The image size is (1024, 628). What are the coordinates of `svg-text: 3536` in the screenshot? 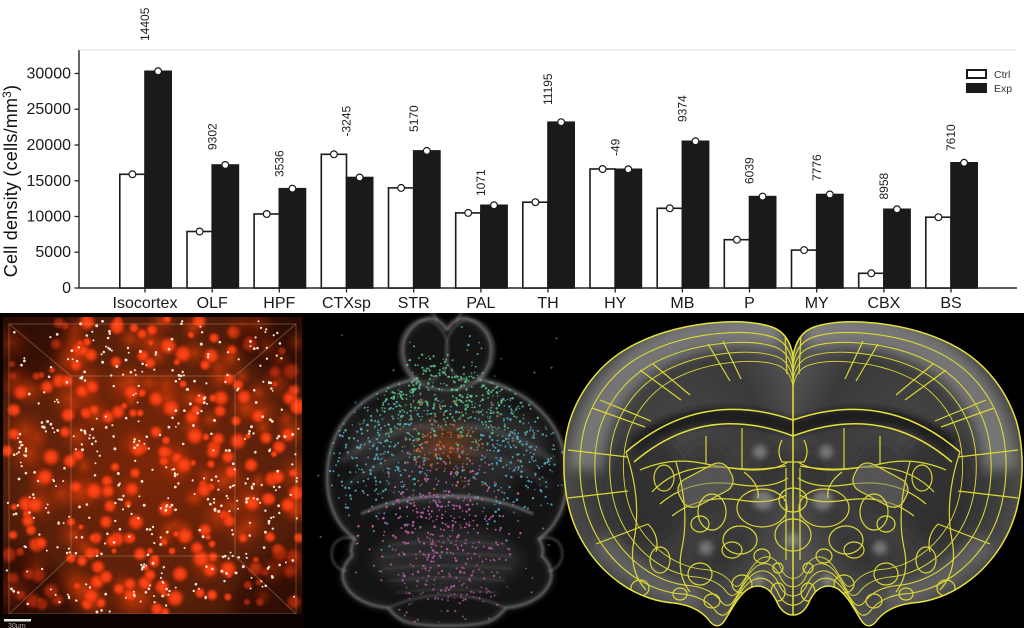 It's located at (280, 163).